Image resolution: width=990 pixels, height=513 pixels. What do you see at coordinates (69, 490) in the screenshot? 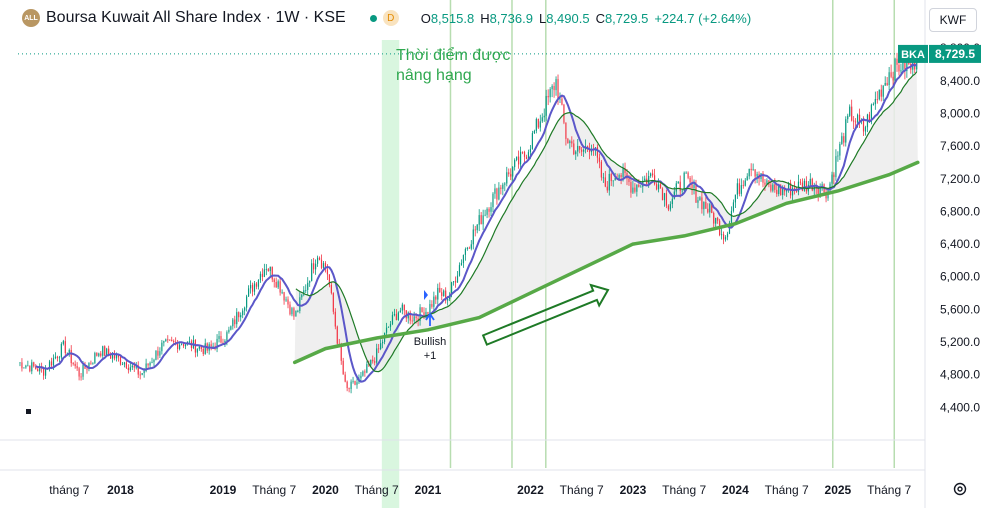
I see `x-tick-label: tháng 7` at bounding box center [69, 490].